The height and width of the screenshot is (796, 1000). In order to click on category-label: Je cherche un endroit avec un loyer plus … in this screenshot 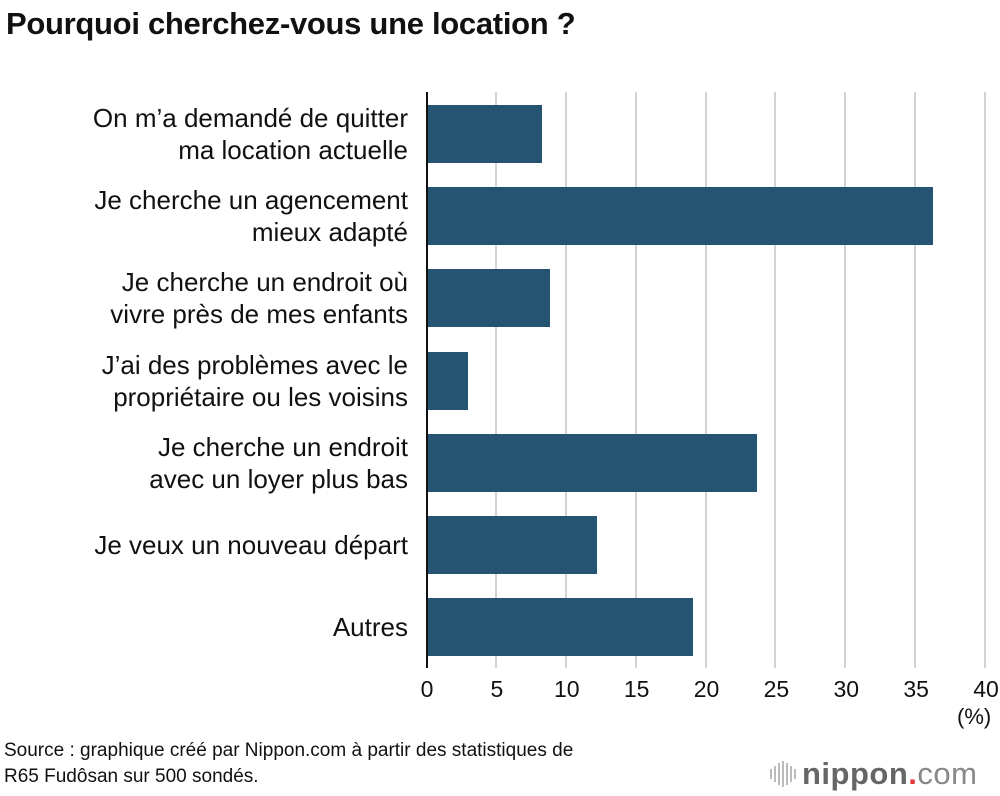, I will do `click(278, 462)`.